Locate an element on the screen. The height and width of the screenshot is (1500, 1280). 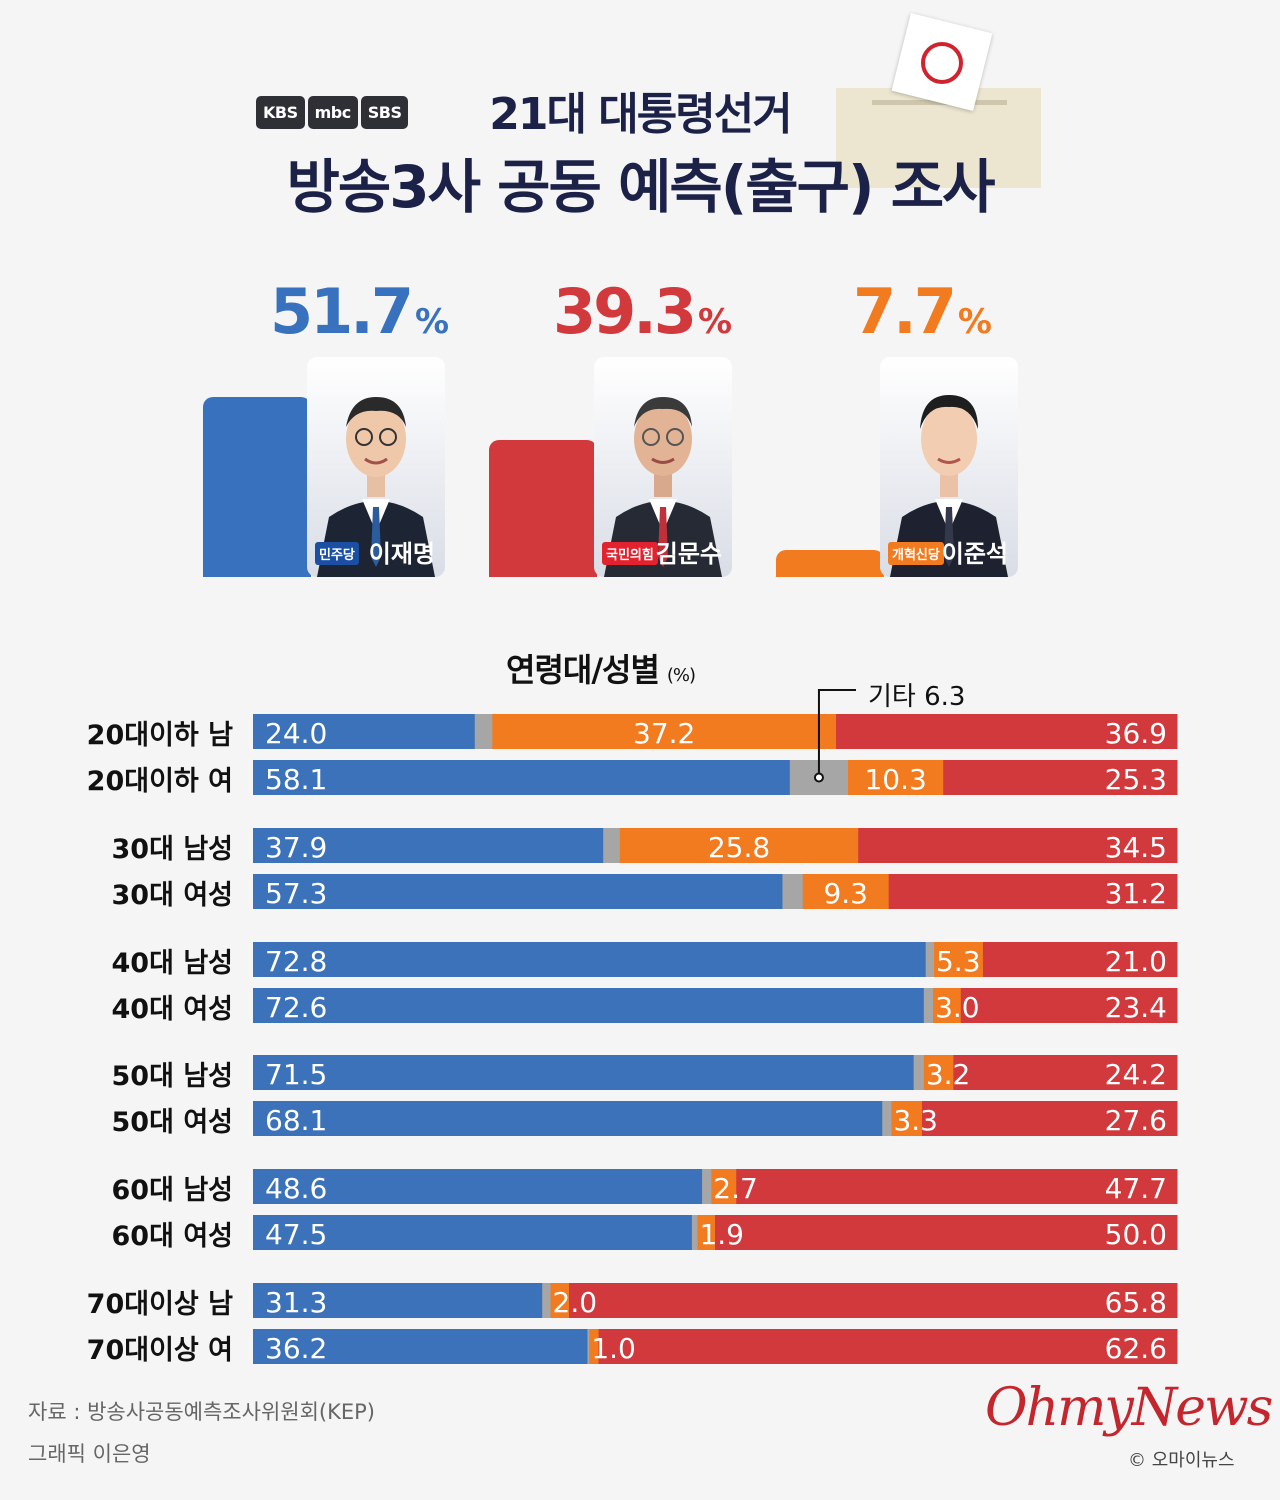
candidate-1-percent: 51.7% is located at coordinates (359, 311).